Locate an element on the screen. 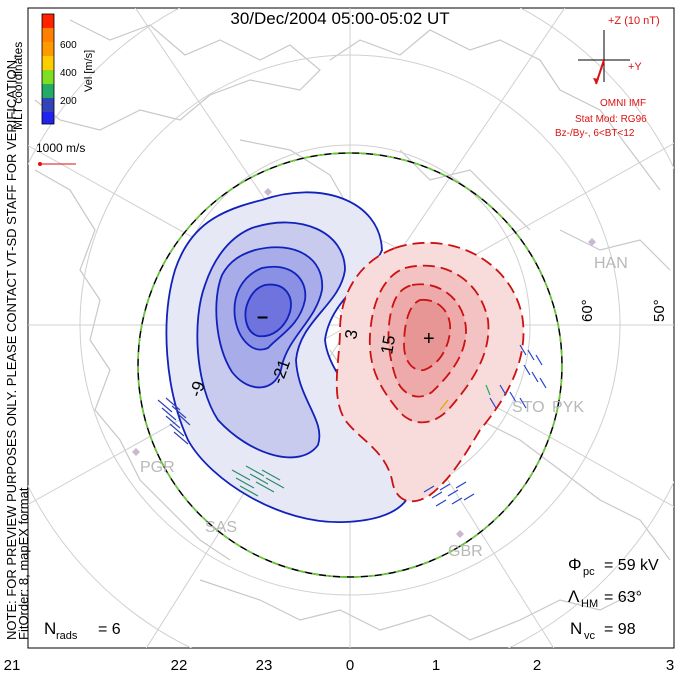  station-pgr: PGR is located at coordinates (157, 467).